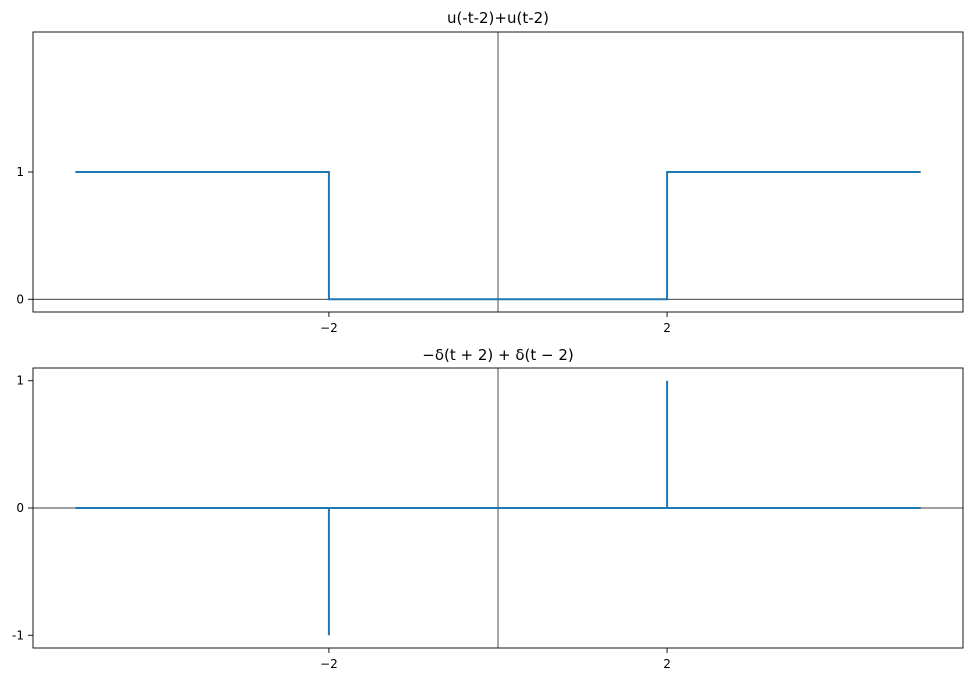 The image size is (973, 682). What do you see at coordinates (498, 18) in the screenshot?
I see `chart-title: u(-t-2)+u(t-2)` at bounding box center [498, 18].